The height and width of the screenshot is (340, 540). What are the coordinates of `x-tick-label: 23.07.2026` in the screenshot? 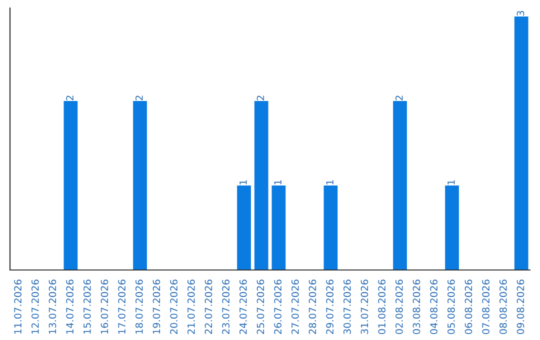 It's located at (226, 307).